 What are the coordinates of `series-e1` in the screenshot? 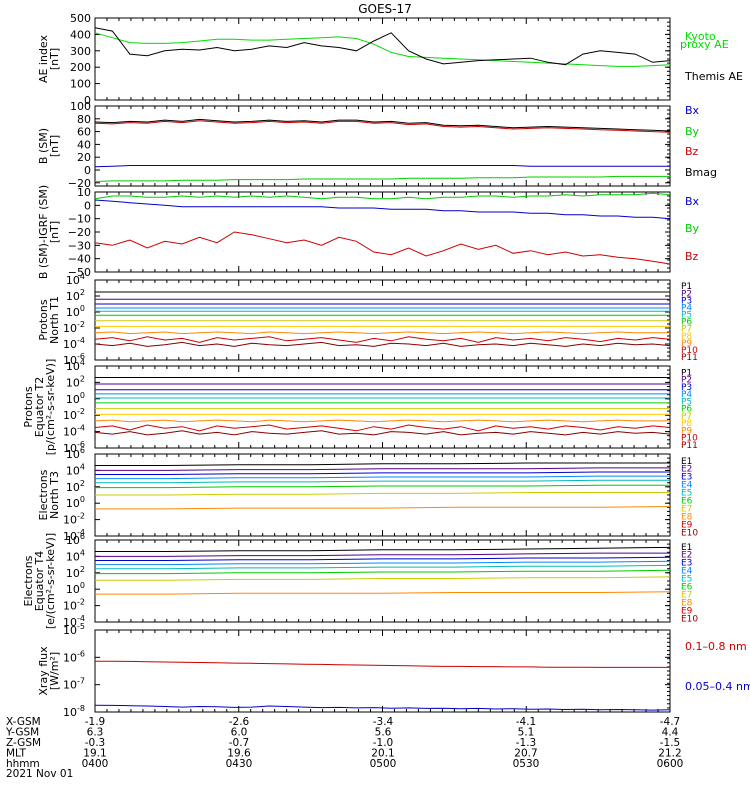 It's located at (383, 549).